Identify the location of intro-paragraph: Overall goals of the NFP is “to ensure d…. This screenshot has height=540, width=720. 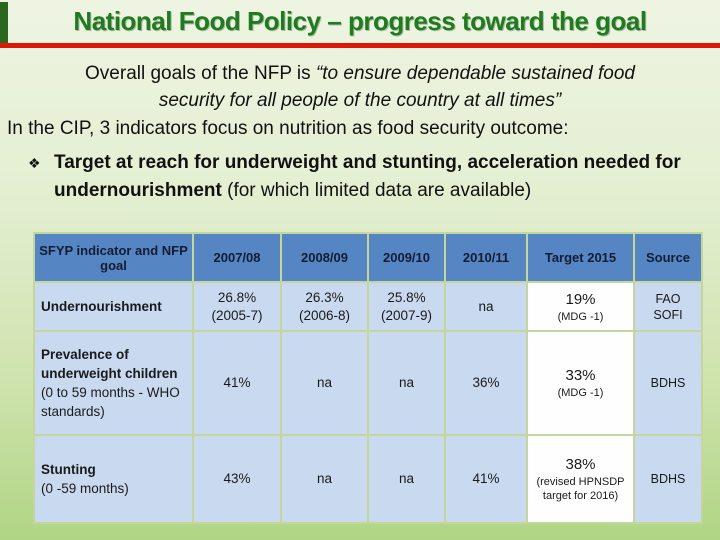
(360, 87).